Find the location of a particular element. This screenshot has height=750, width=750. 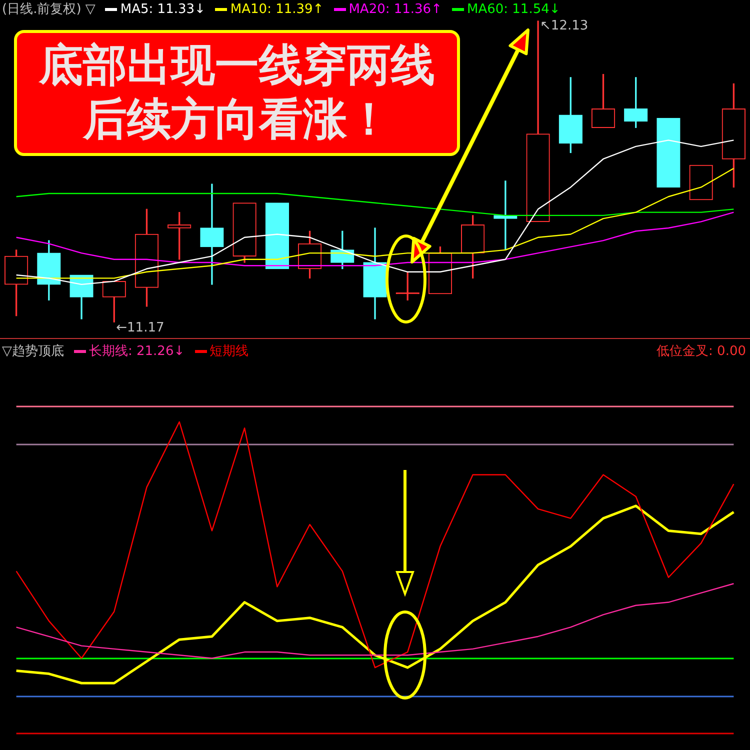

legend-label: MA60: 11.54↓ is located at coordinates (513, 9).